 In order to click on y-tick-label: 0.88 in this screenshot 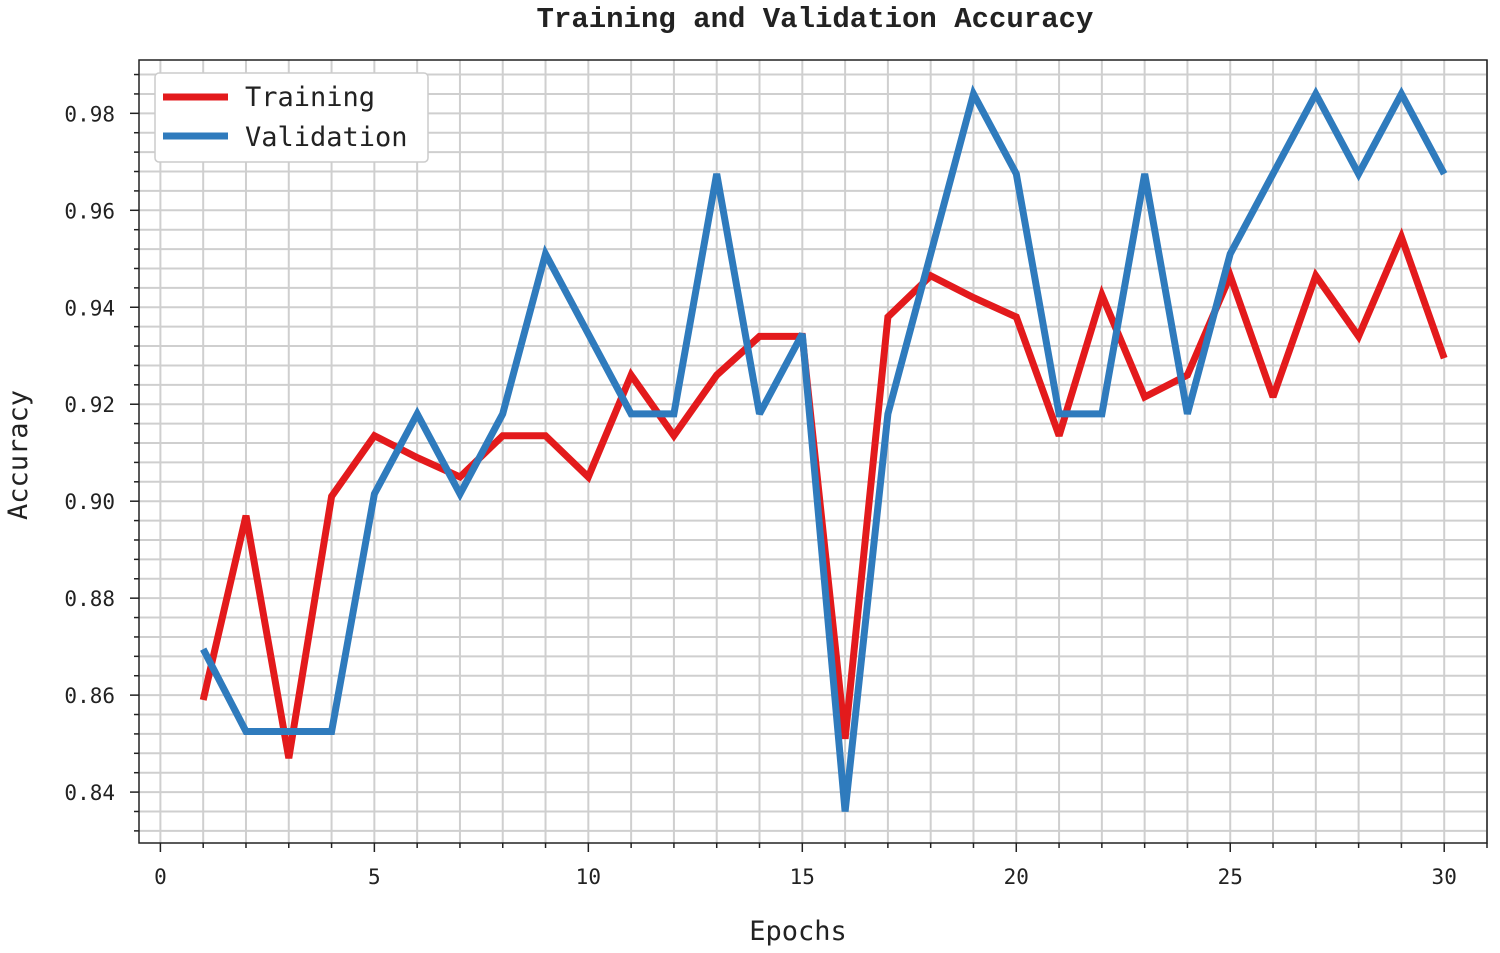, I will do `click(89, 599)`.